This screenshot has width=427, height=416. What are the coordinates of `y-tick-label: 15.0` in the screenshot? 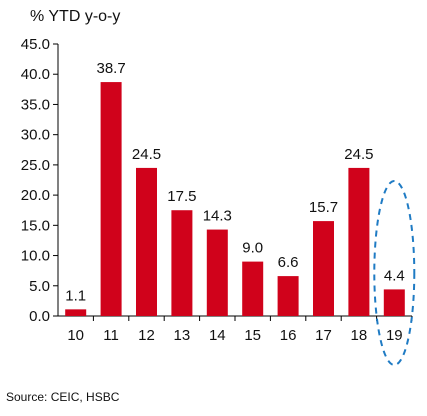 It's located at (35, 225).